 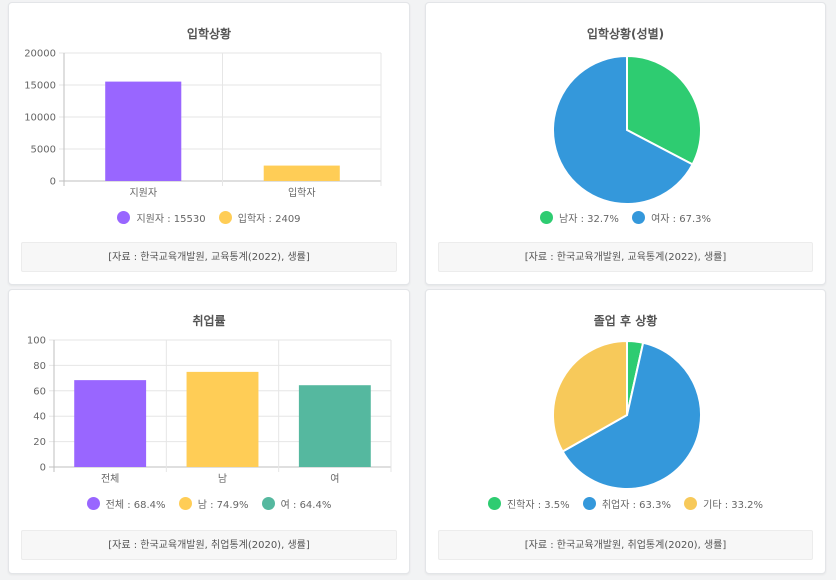 I want to click on chart-title: 입학상황, so click(x=209, y=34).